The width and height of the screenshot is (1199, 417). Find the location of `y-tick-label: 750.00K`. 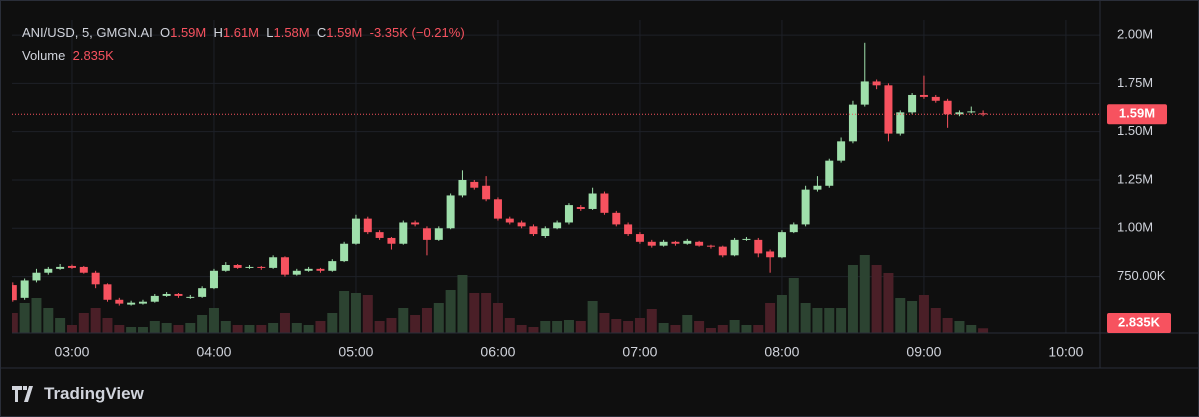

y-tick-label: 750.00K is located at coordinates (1141, 275).